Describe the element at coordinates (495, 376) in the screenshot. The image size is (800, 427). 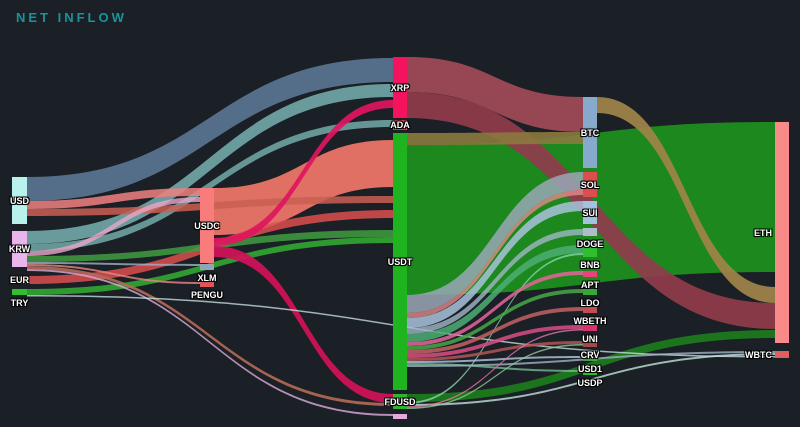
I see `flow-fdusd-to-crv` at that location.